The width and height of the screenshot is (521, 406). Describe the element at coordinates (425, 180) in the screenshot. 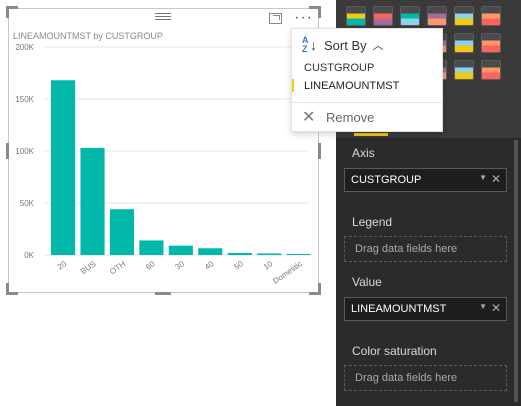

I see `axis-field-well: CUSTGROUP ▼ ✕` at that location.